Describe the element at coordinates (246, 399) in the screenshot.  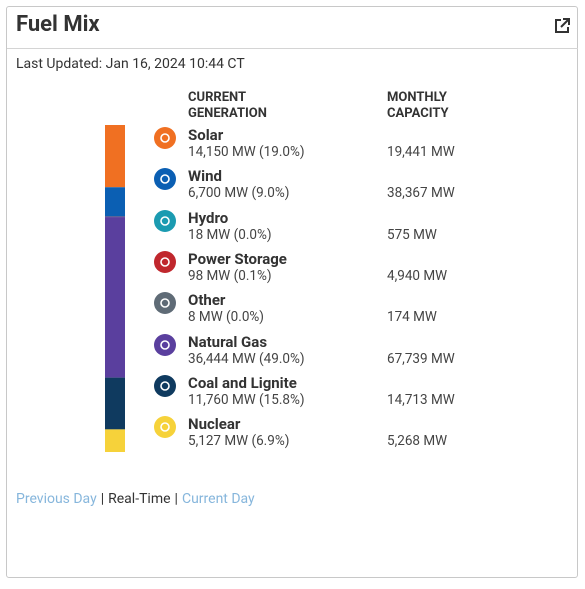
I see `fuel-generation: 11,760 MW (15.8%)` at that location.